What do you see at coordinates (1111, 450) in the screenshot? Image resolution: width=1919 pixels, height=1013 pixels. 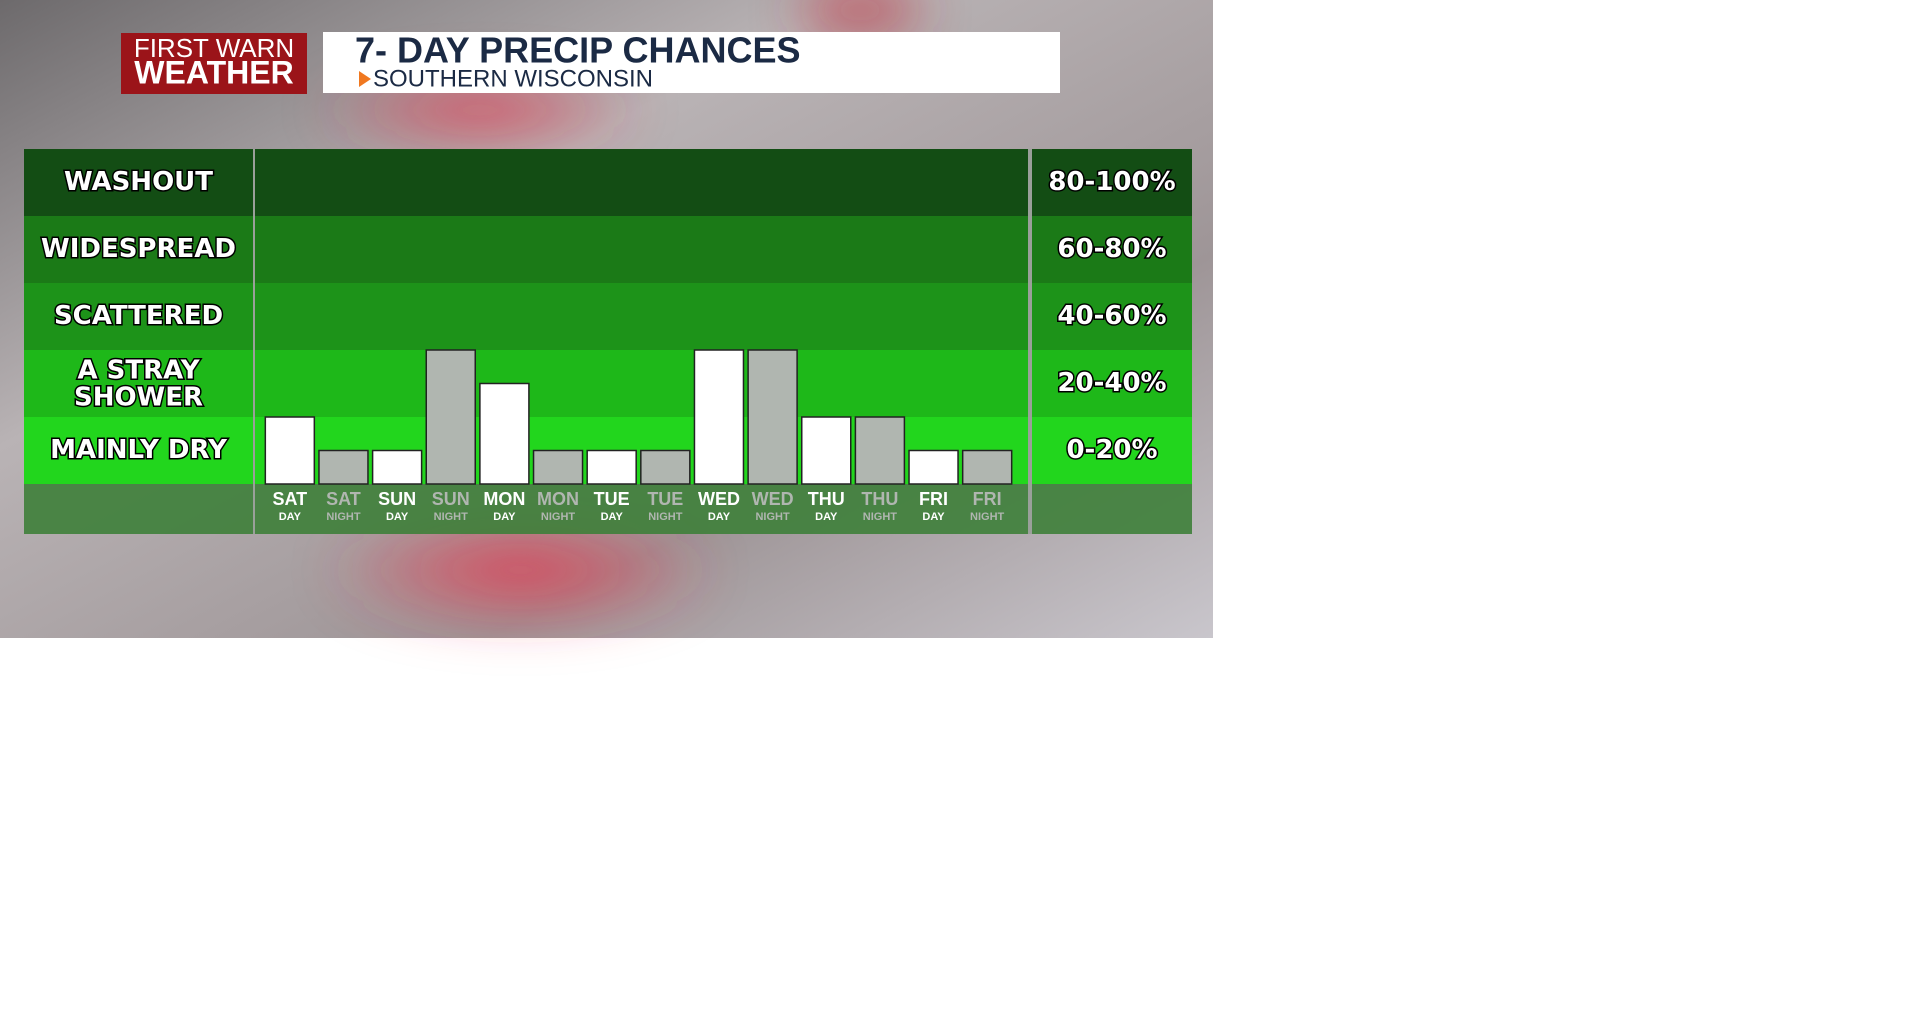 I see `band-range: 0-20%` at bounding box center [1111, 450].